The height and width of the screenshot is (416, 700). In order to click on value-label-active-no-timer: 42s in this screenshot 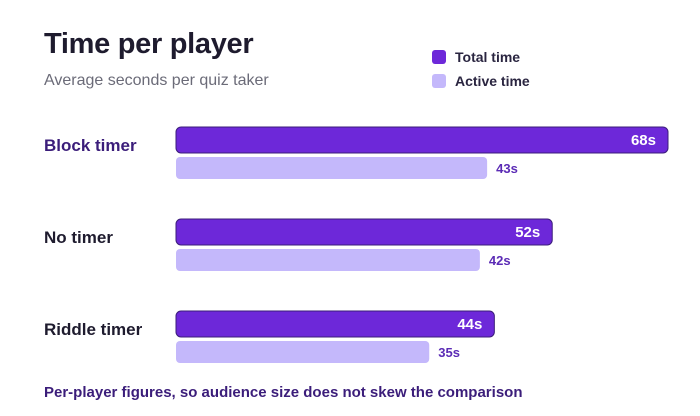, I will do `click(500, 260)`.